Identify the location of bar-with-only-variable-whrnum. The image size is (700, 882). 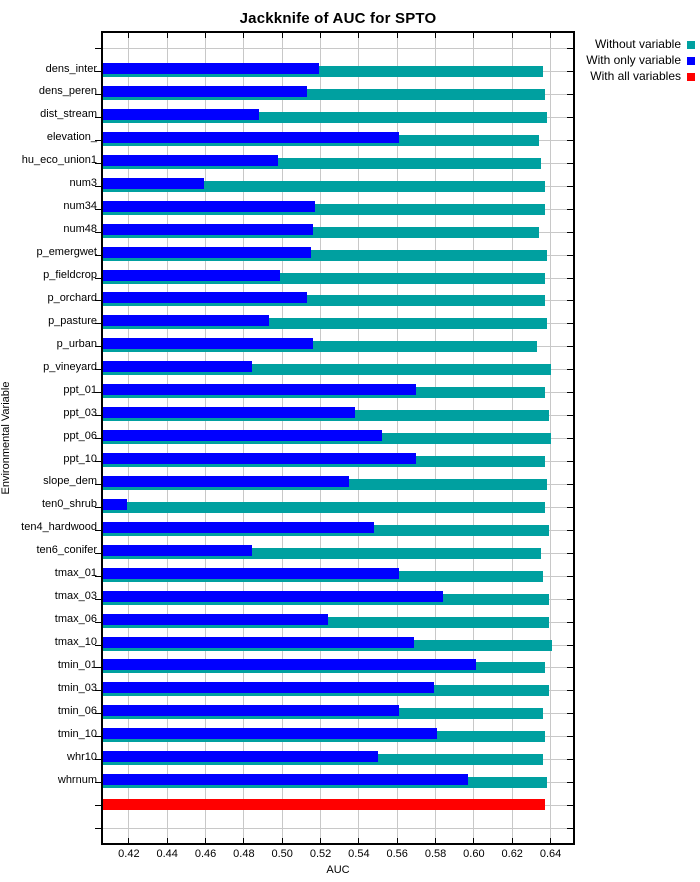
(286, 780).